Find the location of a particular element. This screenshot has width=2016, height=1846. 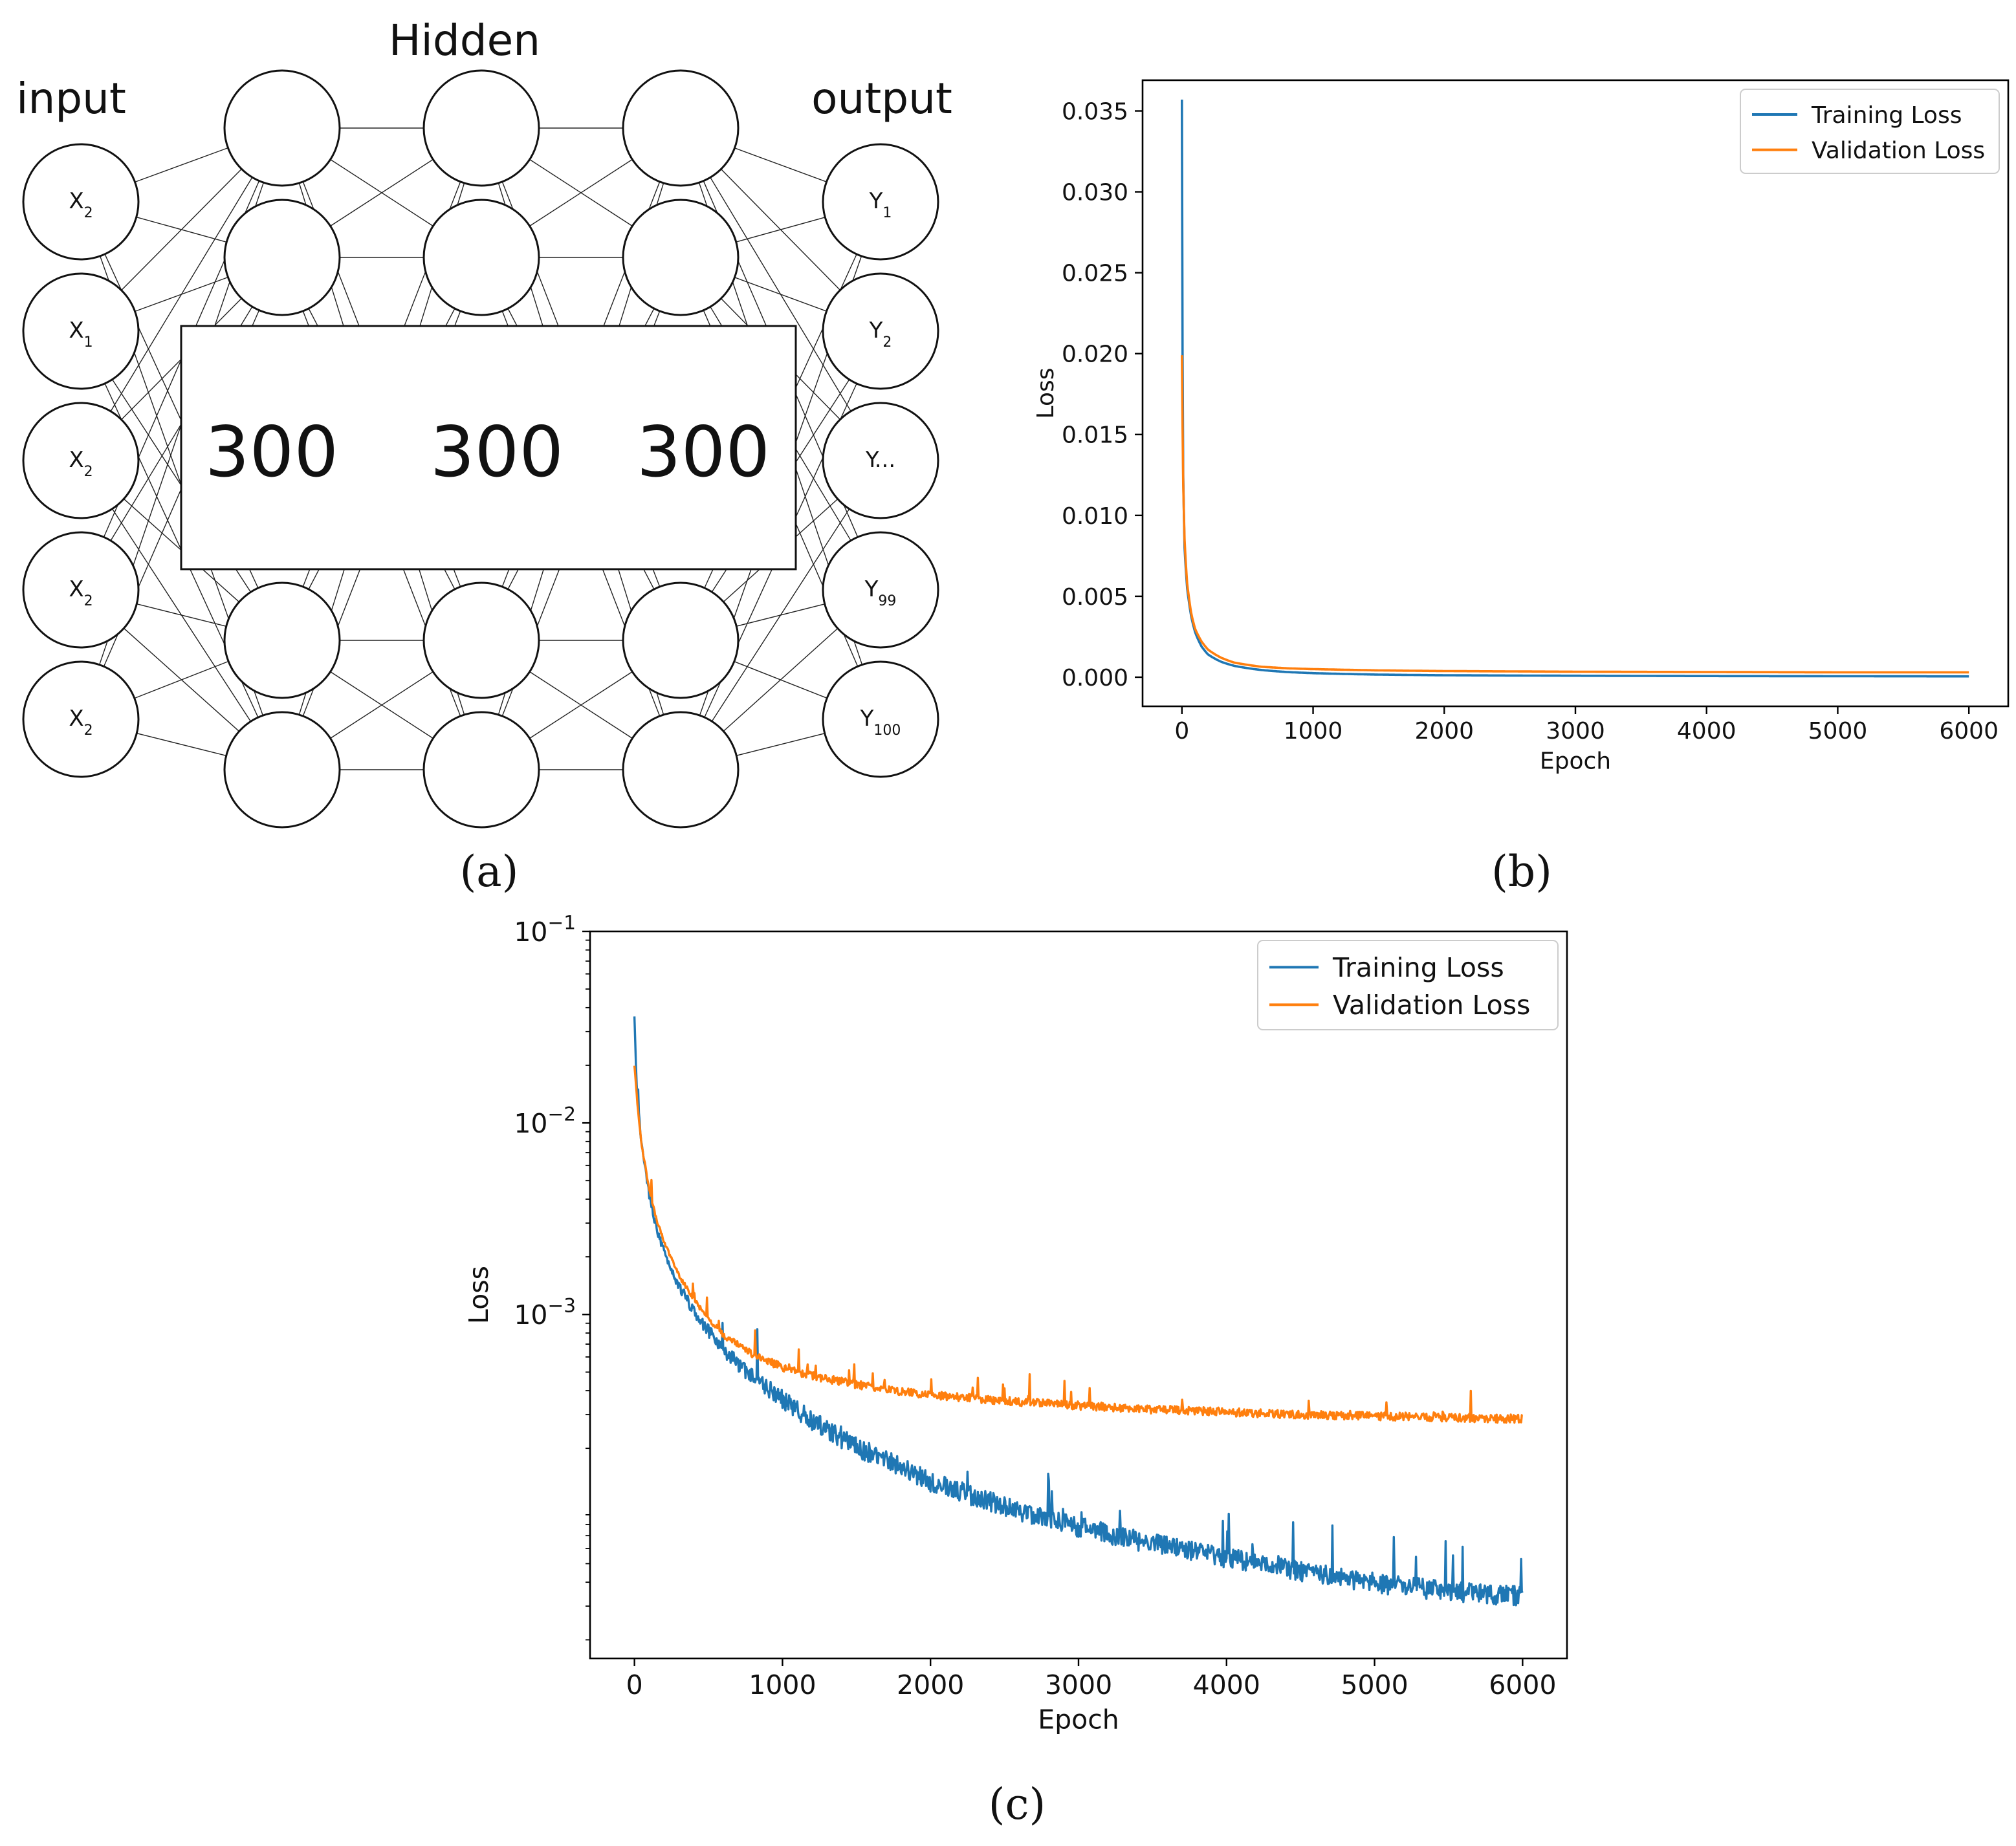

y-tick-exponent: −2 is located at coordinates (561, 1114).